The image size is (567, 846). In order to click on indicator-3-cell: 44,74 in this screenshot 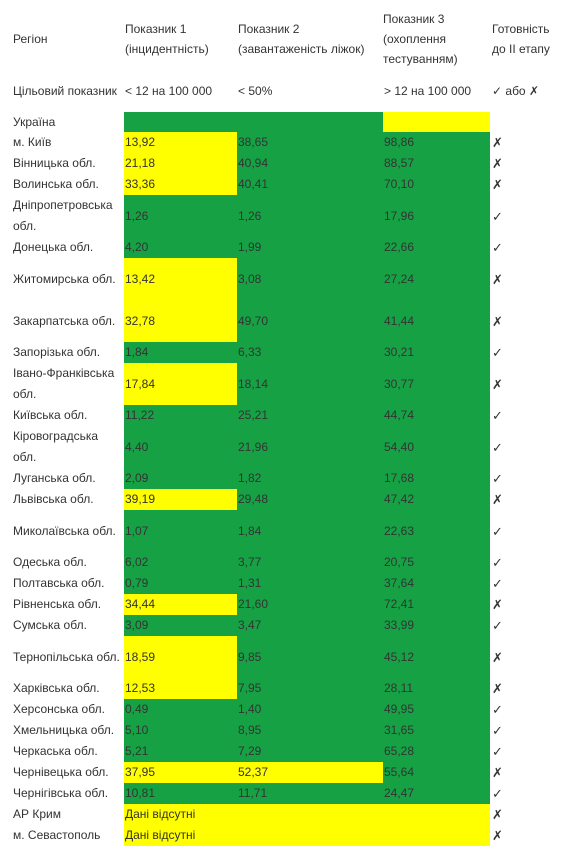, I will do `click(436, 415)`.